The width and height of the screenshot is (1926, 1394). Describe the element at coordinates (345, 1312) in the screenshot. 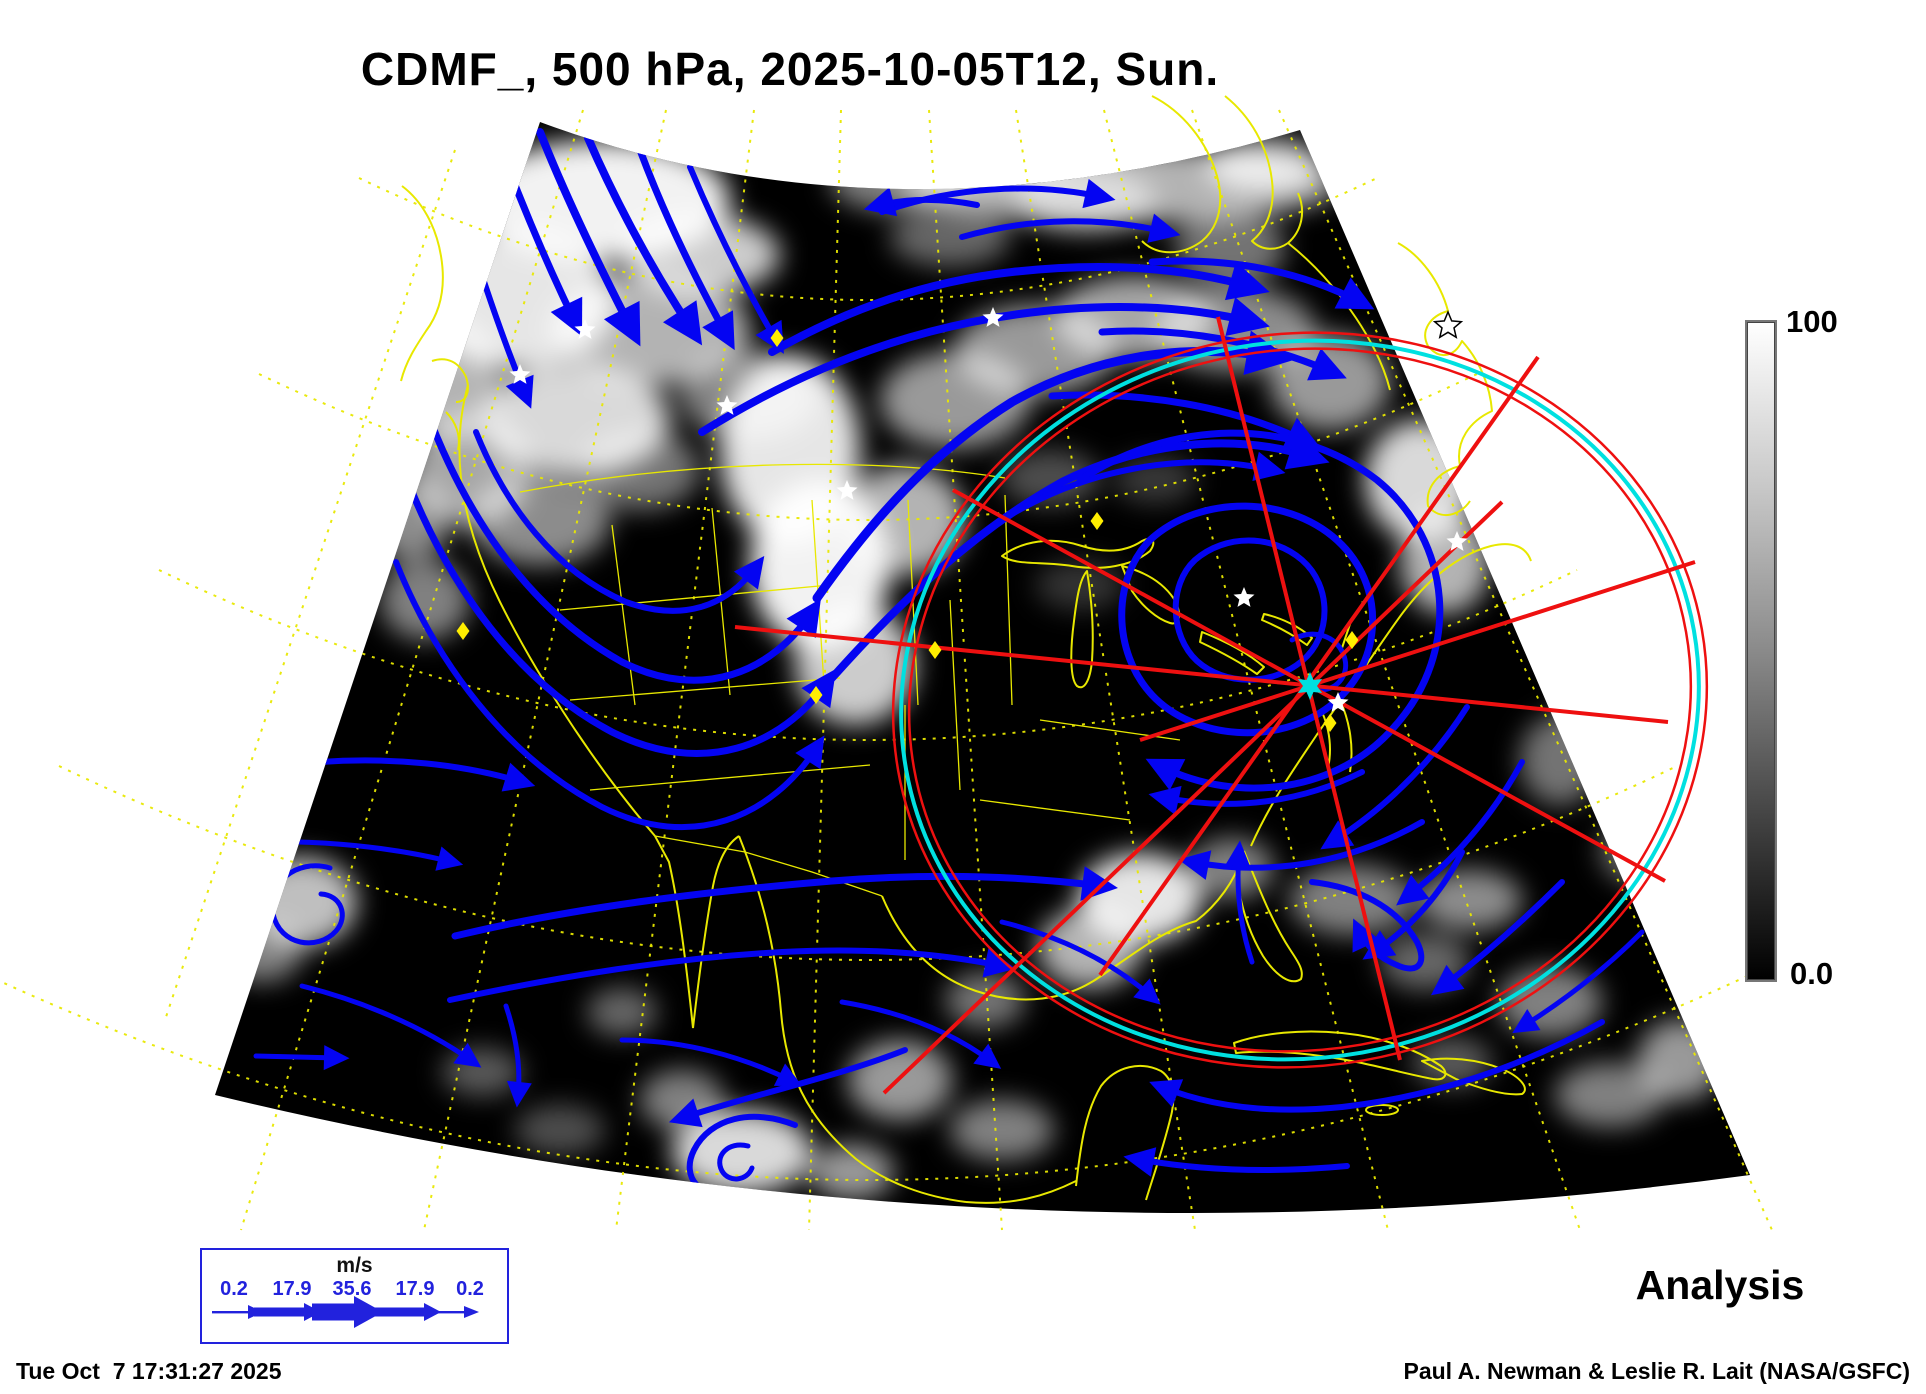

I see `wind-speed-arrow-icon` at that location.